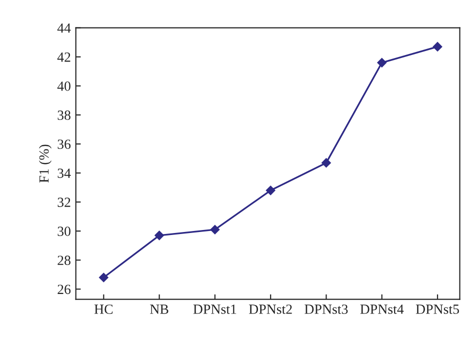  What do you see at coordinates (214, 309) in the screenshot?
I see `x-tick-label: DPNst1` at bounding box center [214, 309].